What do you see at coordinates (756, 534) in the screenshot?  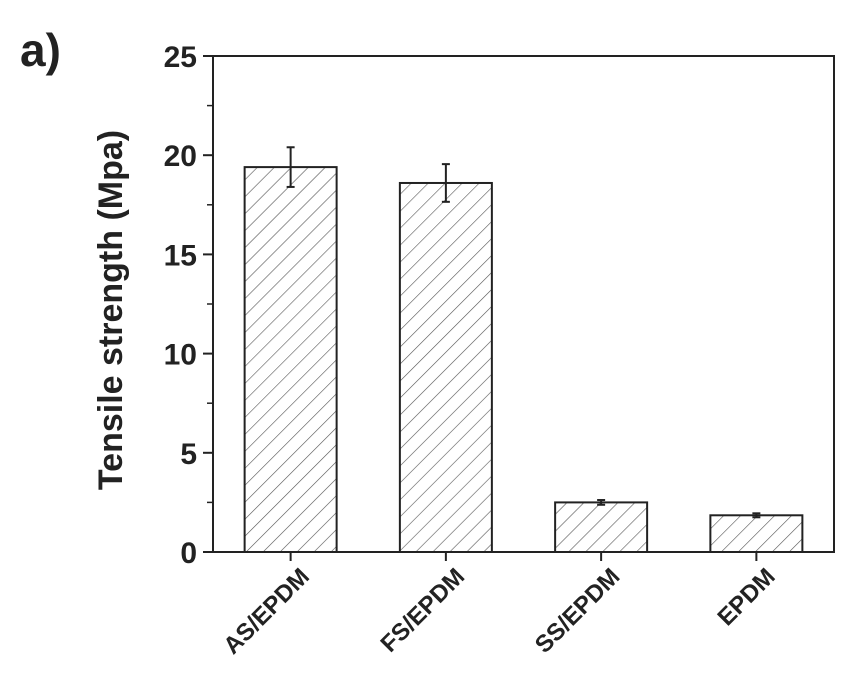 I see `bar-epdm` at bounding box center [756, 534].